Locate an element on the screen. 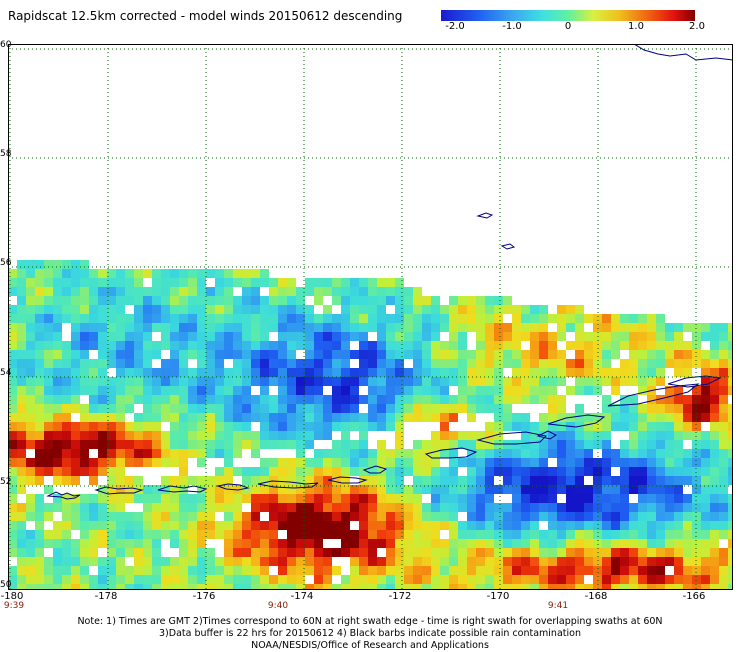  colorbar-label: 1.0 is located at coordinates (636, 26).